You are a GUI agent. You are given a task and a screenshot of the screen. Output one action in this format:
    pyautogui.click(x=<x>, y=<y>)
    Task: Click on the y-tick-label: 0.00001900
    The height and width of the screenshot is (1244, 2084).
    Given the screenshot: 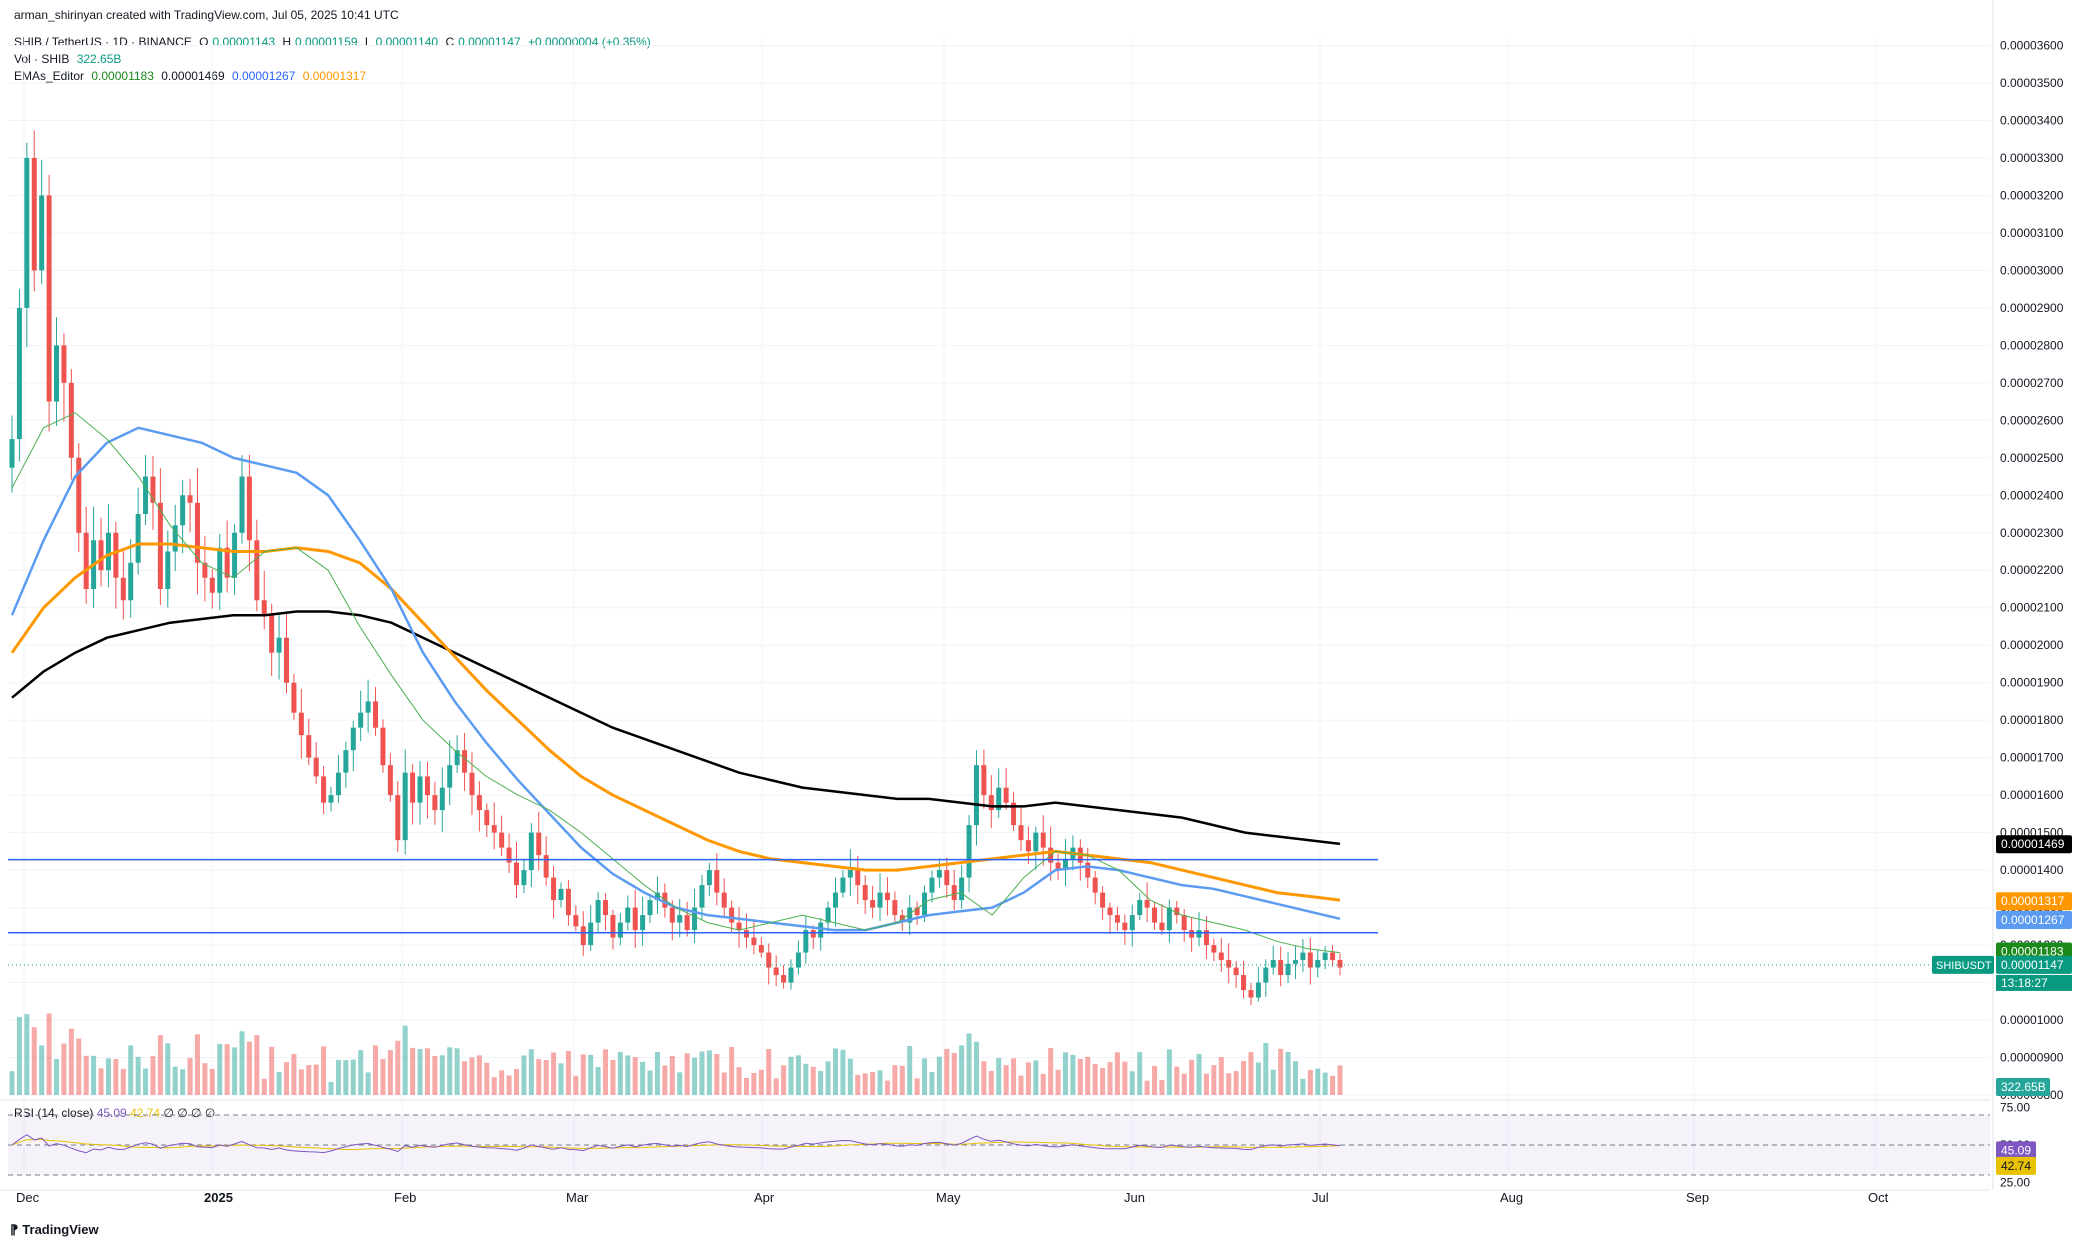 What is the action you would take?
    pyautogui.click(x=2032, y=683)
    